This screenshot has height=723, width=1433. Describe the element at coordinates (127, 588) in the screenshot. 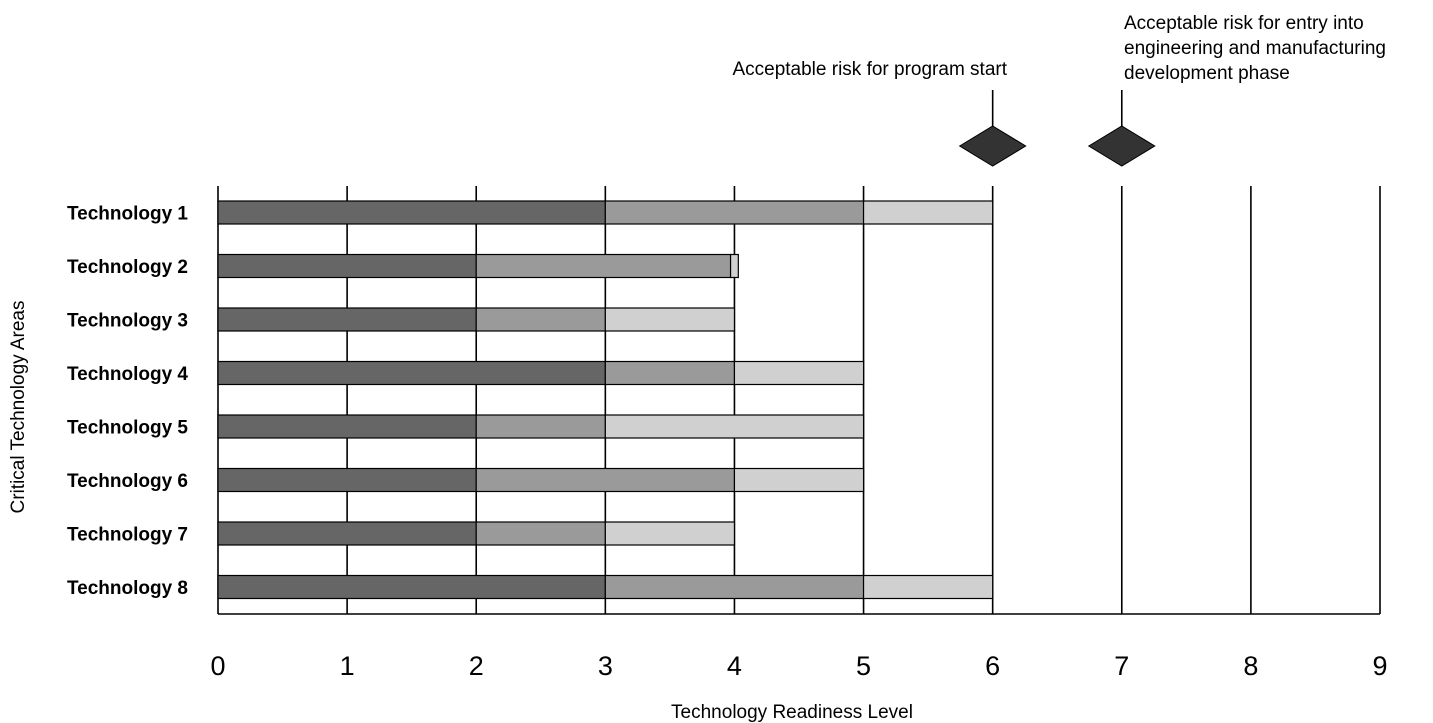

I see `category-label: Technology 8` at that location.